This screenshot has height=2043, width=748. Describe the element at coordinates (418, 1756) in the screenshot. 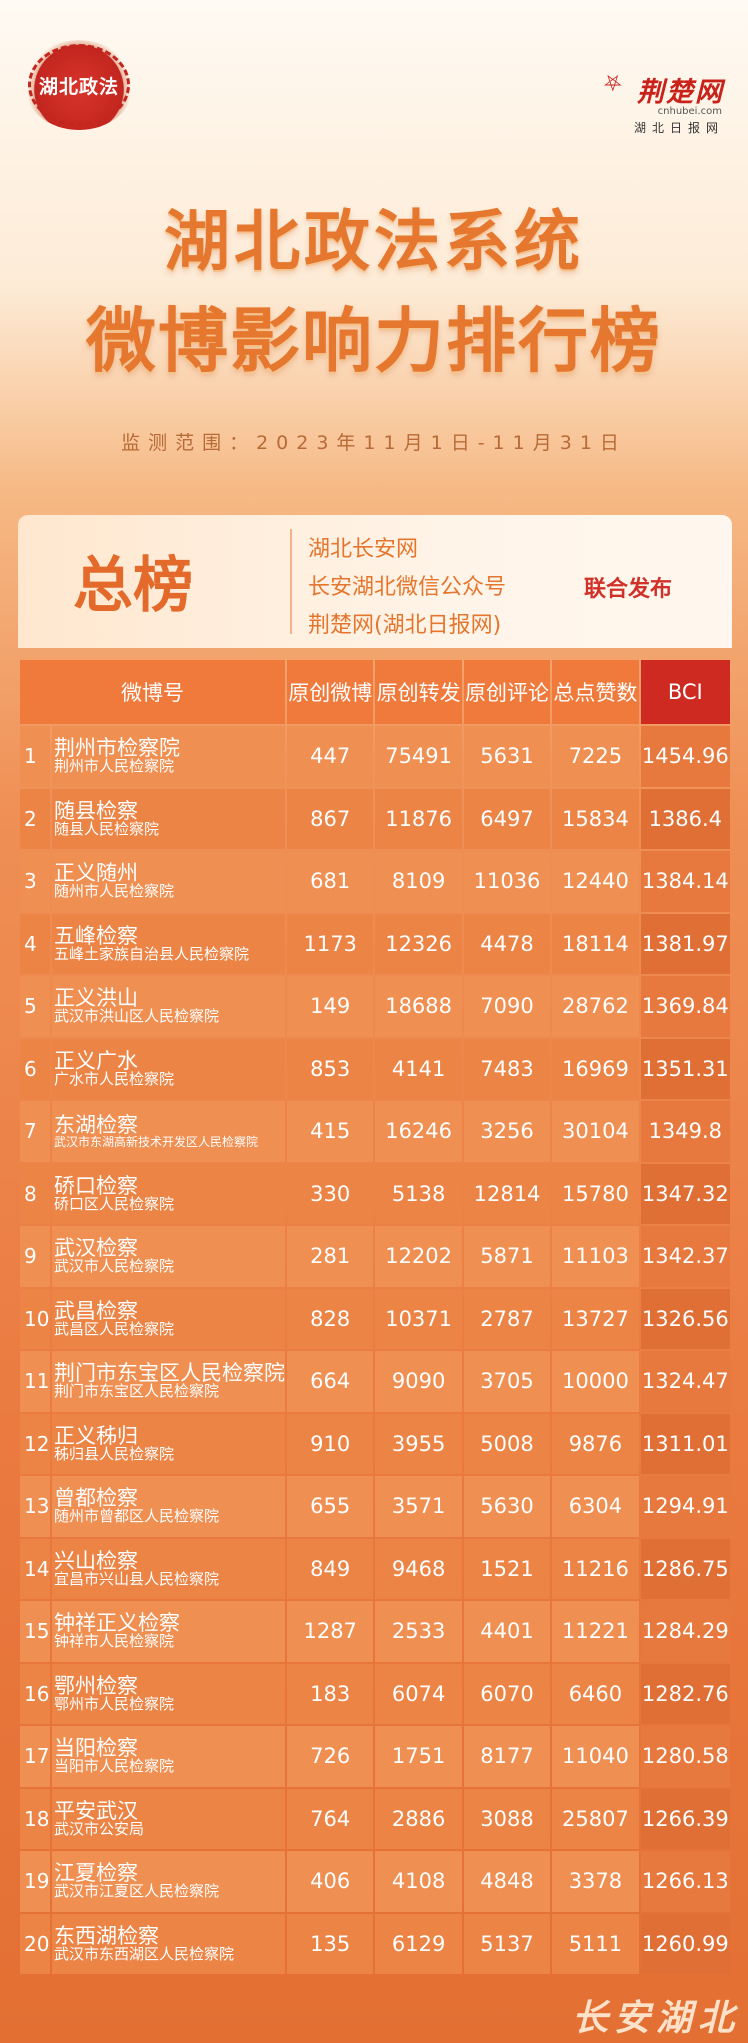

I see `forward-cell: 1751` at that location.